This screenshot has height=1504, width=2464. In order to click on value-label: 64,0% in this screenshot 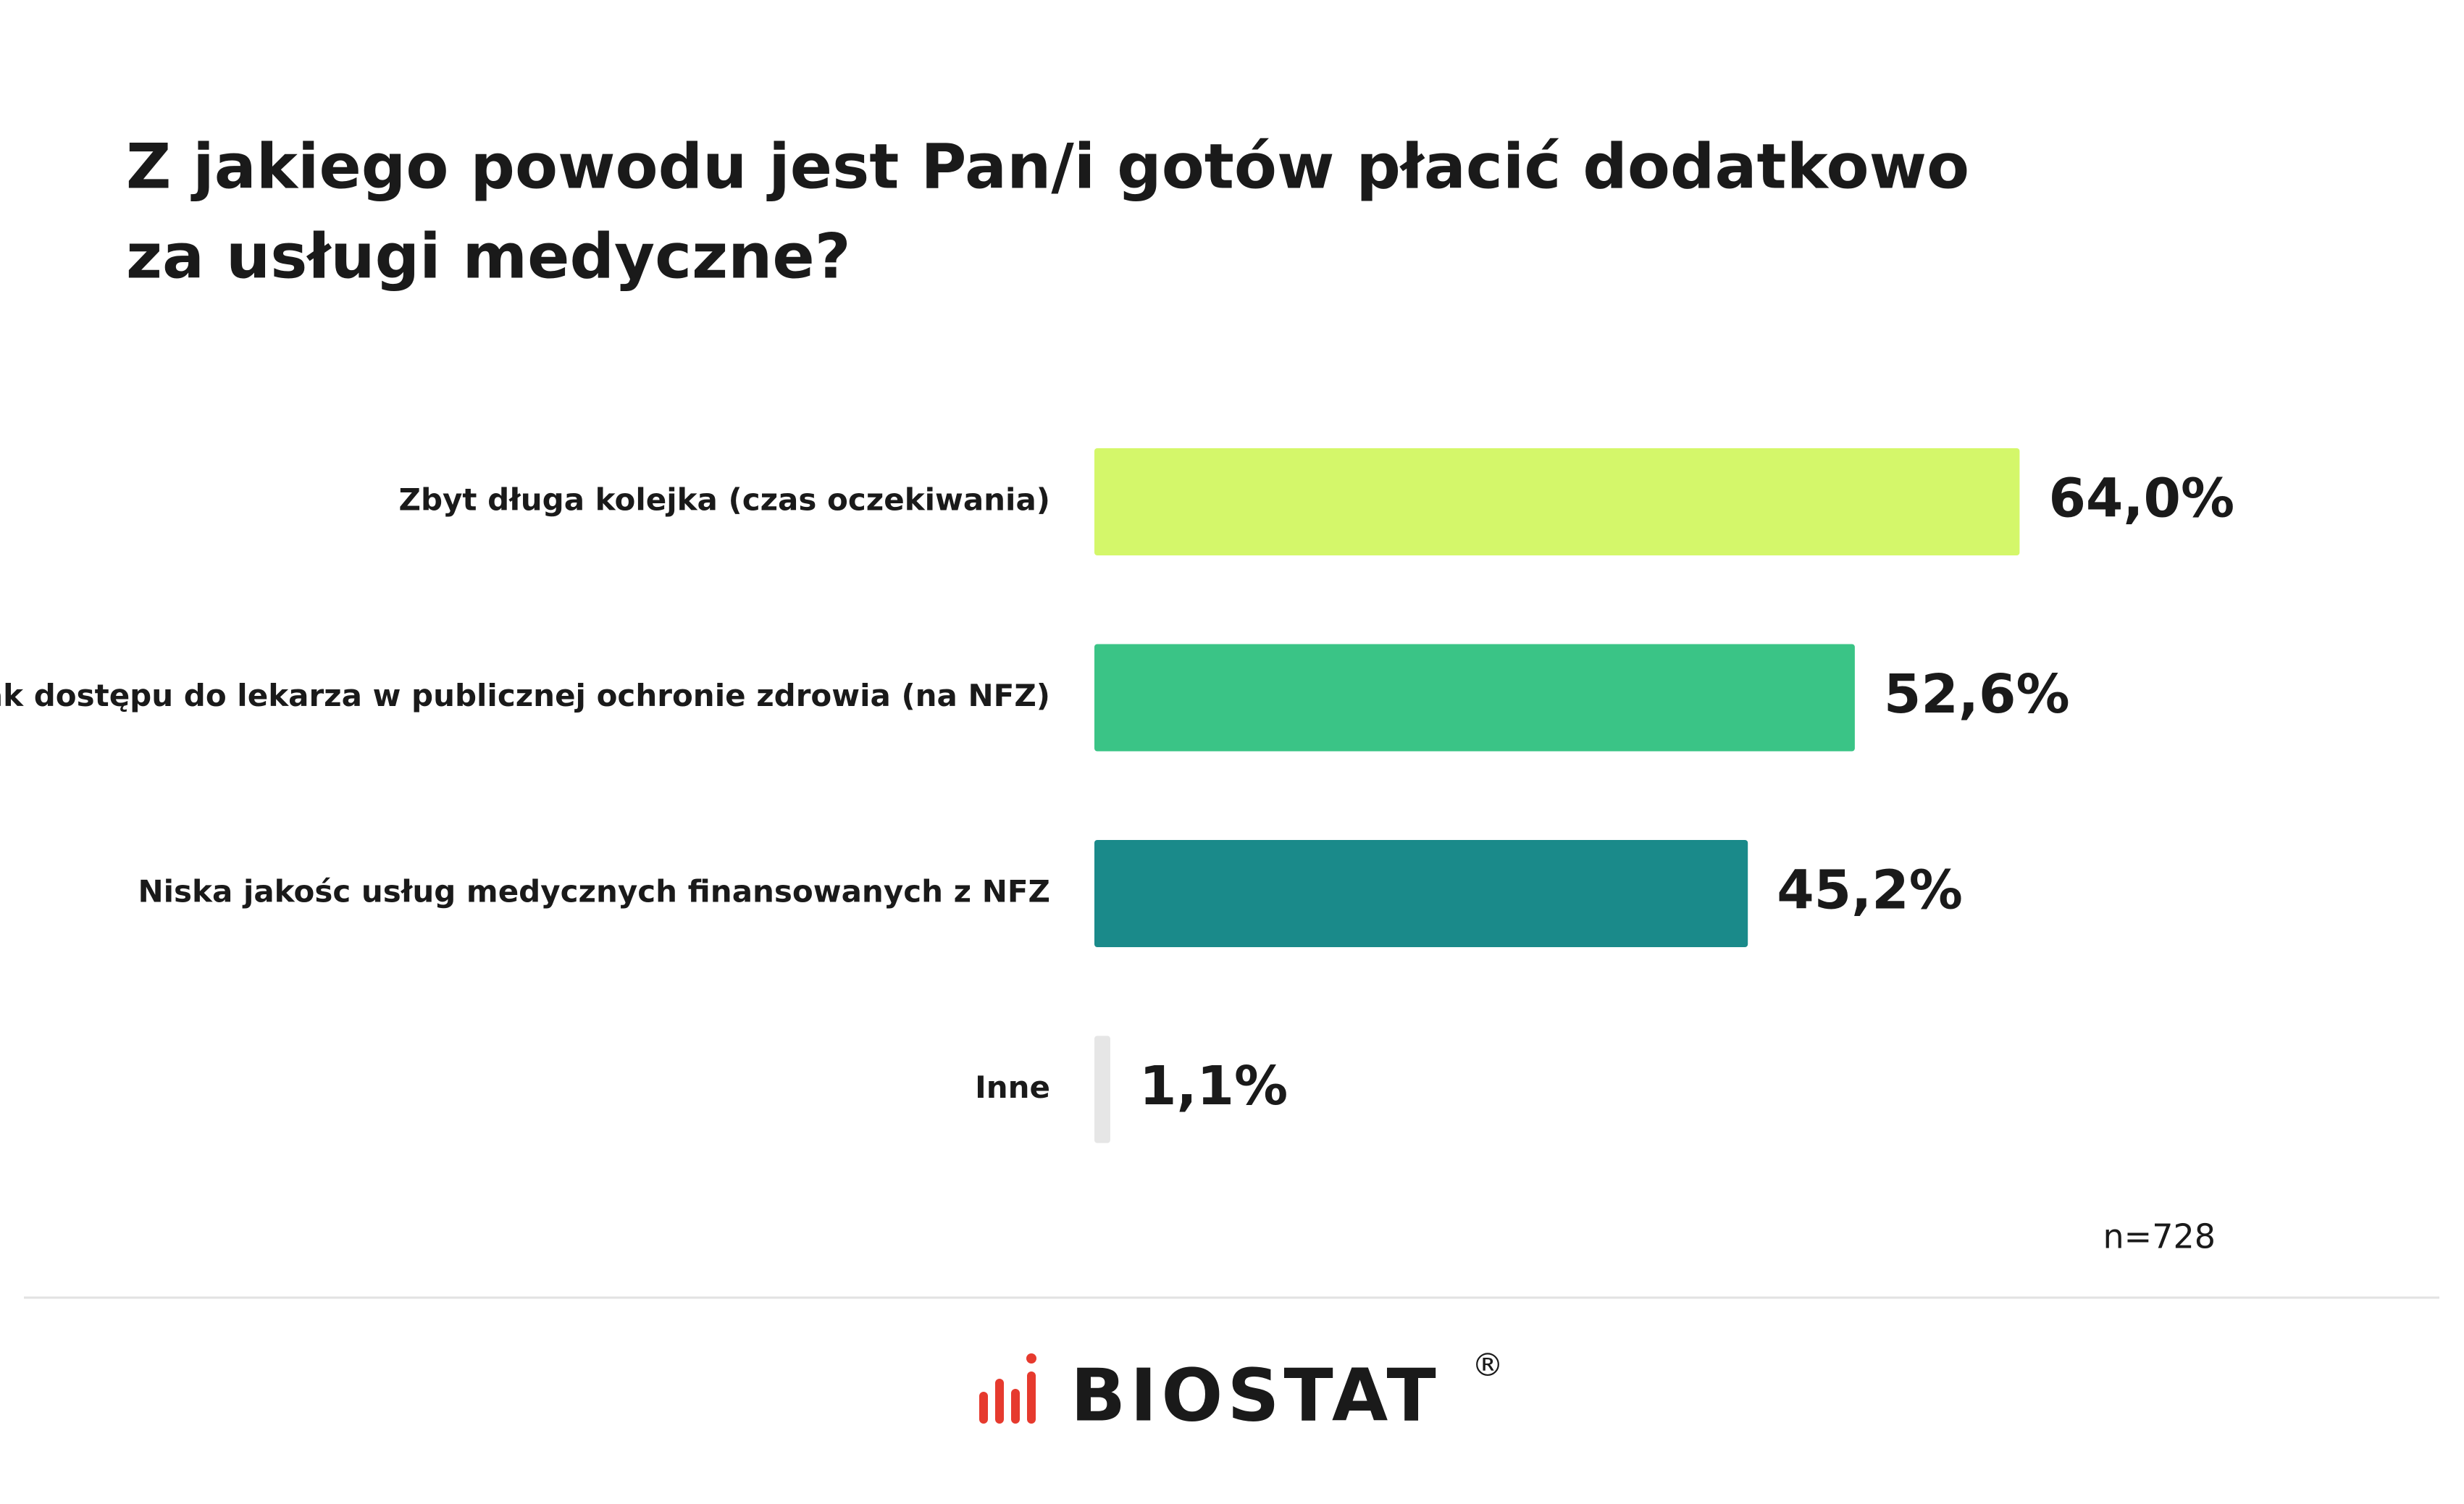, I will do `click(2141, 499)`.